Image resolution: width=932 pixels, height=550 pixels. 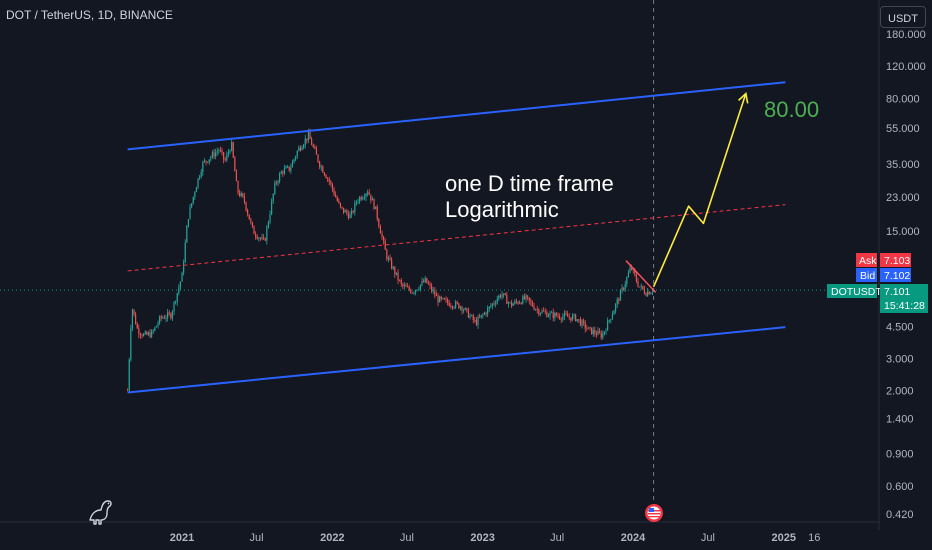 What do you see at coordinates (456, 360) in the screenshot?
I see `channel-lower-line` at bounding box center [456, 360].